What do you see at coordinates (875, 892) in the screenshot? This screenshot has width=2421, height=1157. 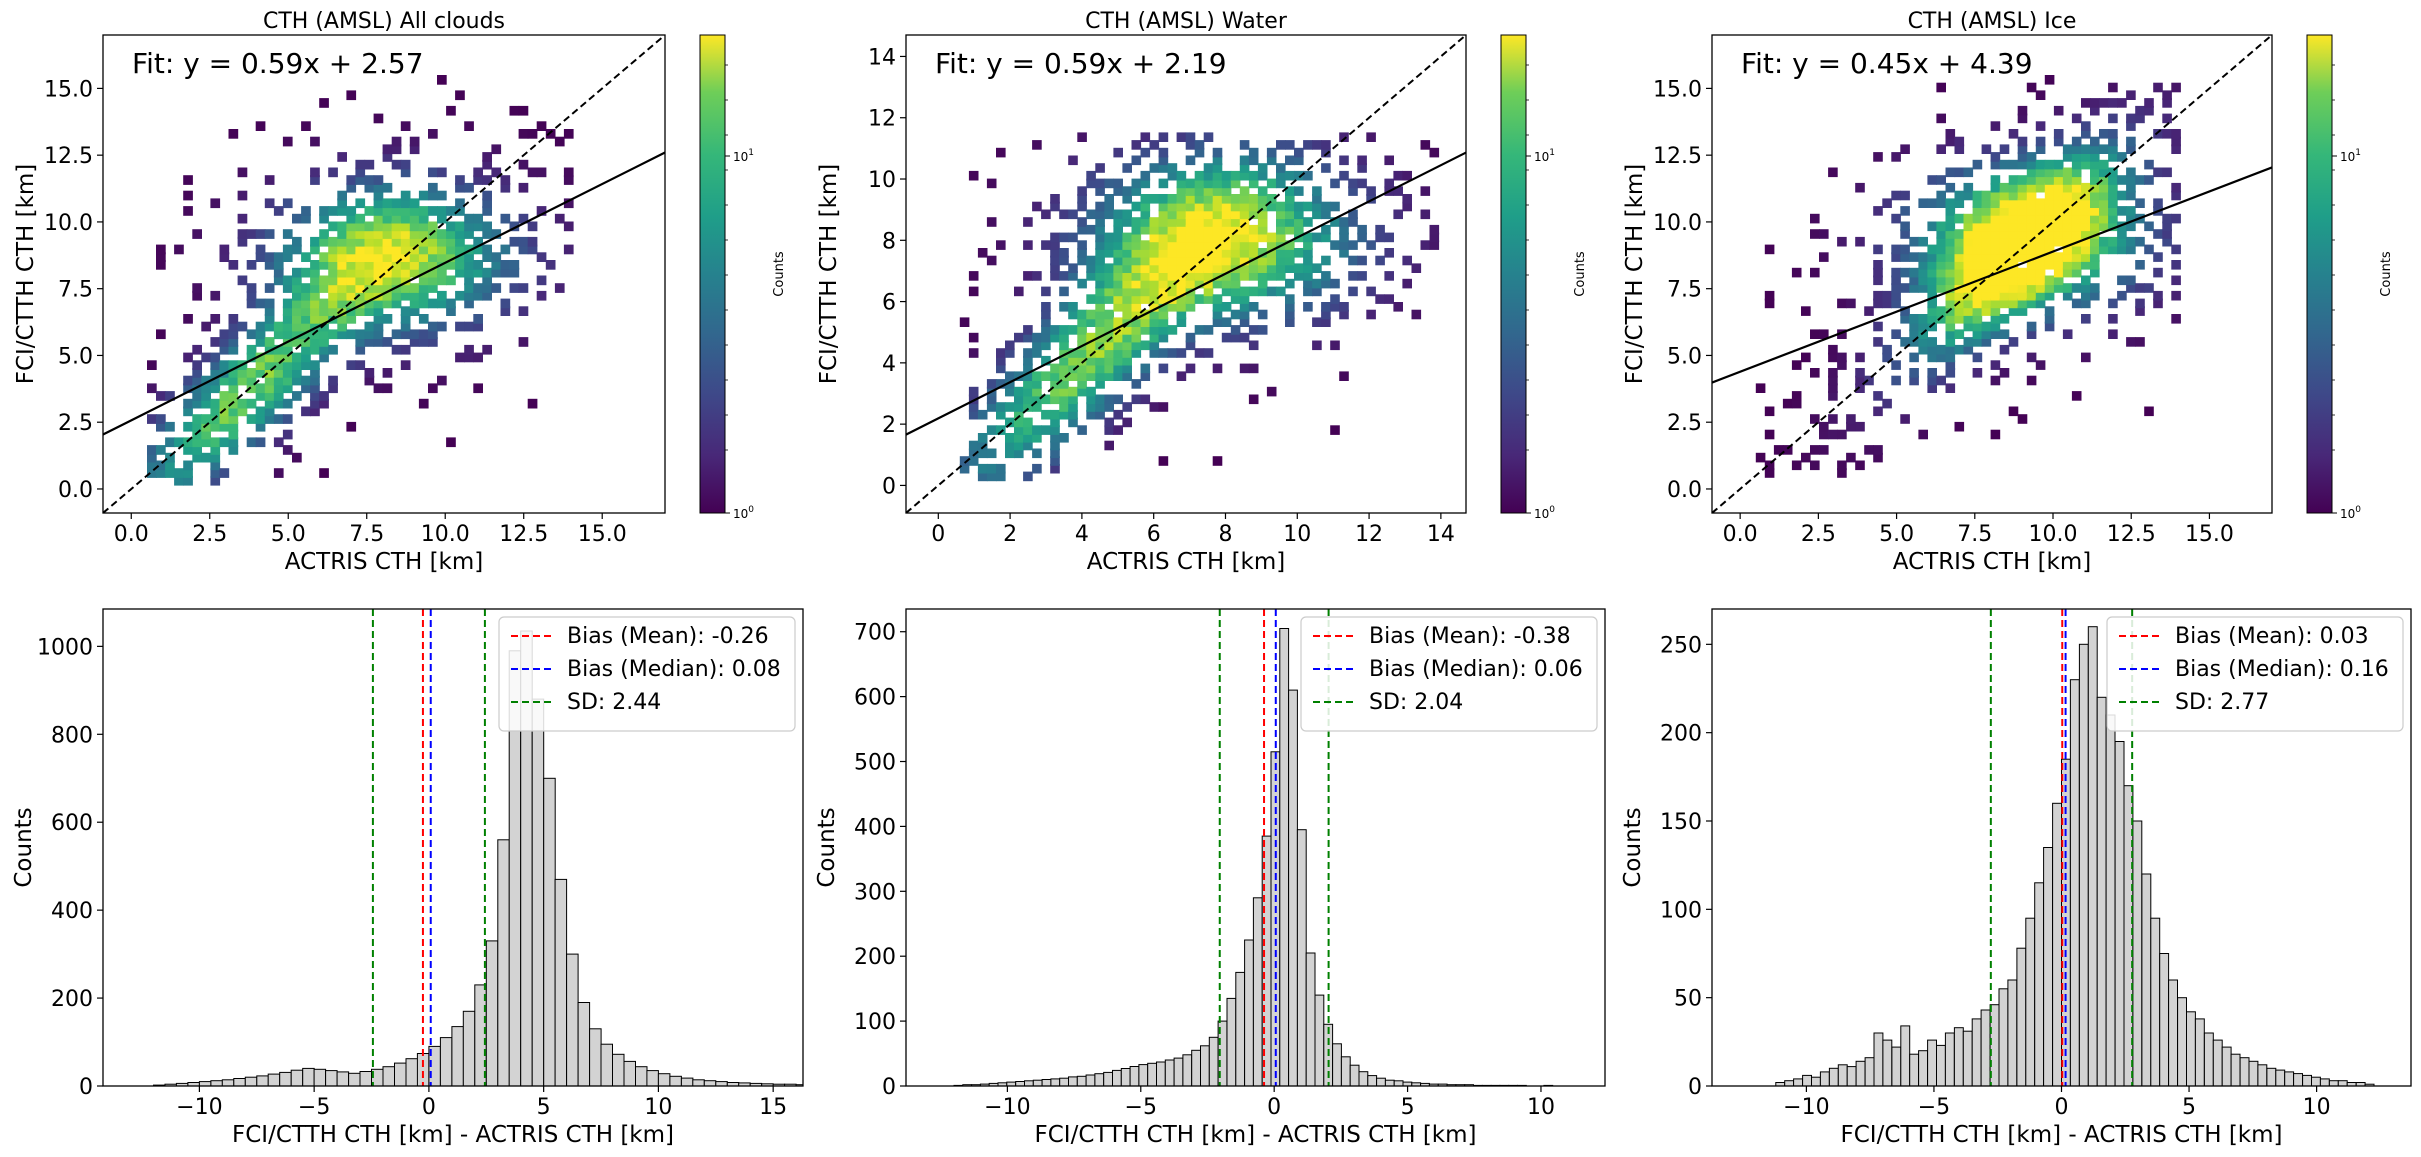 I see `y-tick-label: 300` at bounding box center [875, 892].